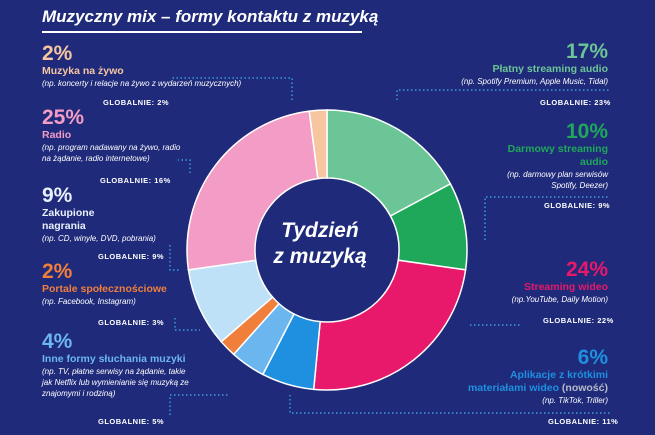 This screenshot has width=655, height=435. Describe the element at coordinates (114, 359) in the screenshot. I see `label-other: Inne formy słuchania muzyki` at that location.